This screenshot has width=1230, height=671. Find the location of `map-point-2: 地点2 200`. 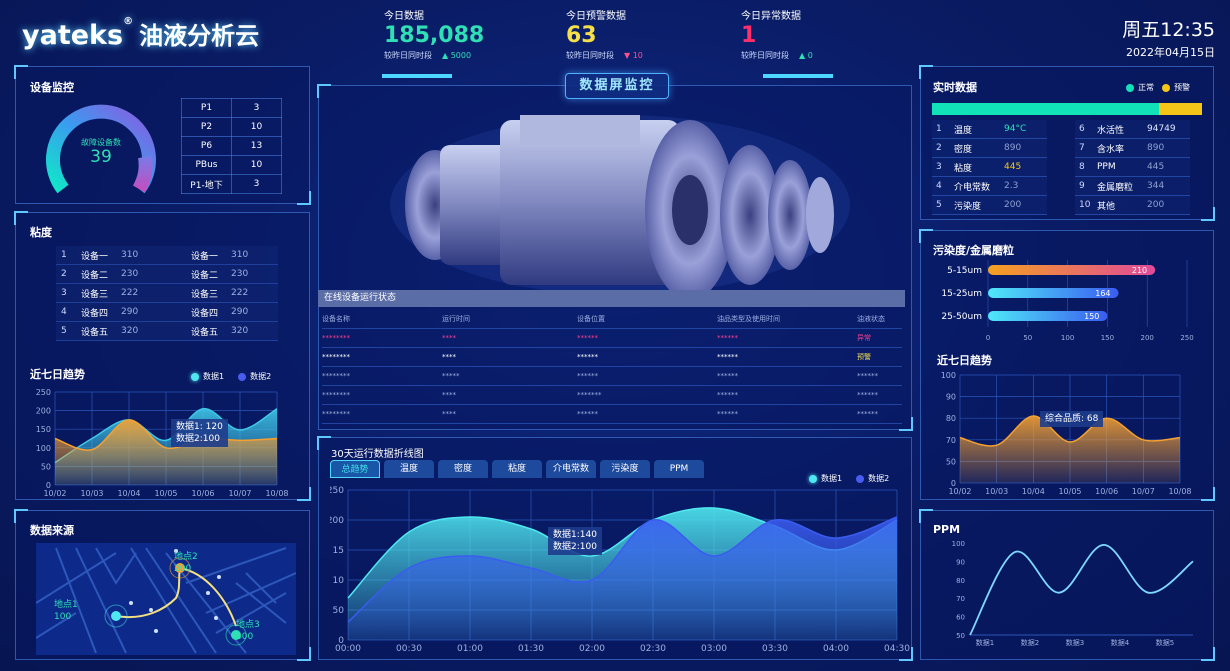

map-point-2: 地点2 200 is located at coordinates (186, 563).